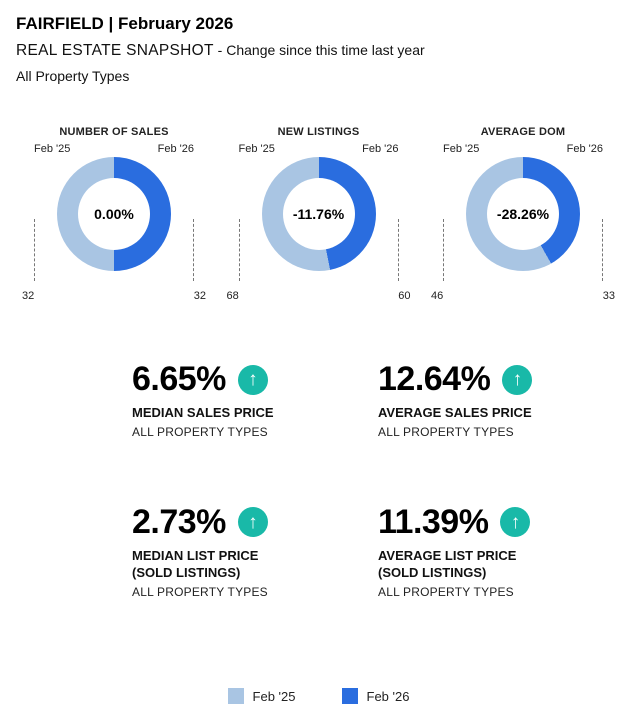  I want to click on legend-item-feb25: Feb '25, so click(261, 696).